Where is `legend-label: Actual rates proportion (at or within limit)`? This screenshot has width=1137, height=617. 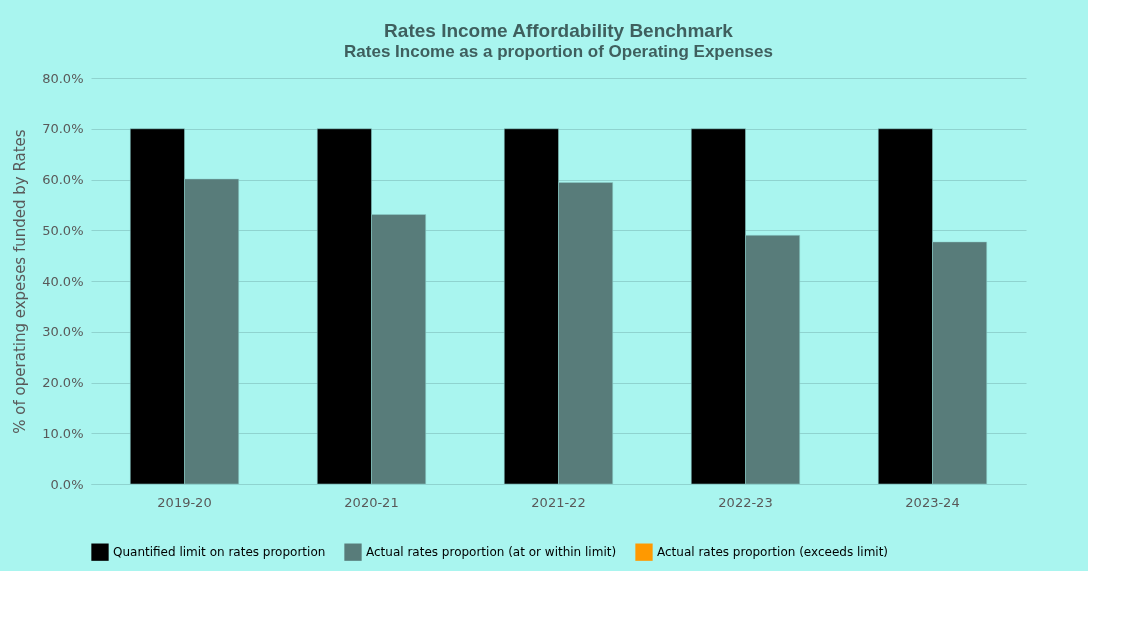
legend-label: Actual rates proportion (at or within limit) is located at coordinates (491, 552).